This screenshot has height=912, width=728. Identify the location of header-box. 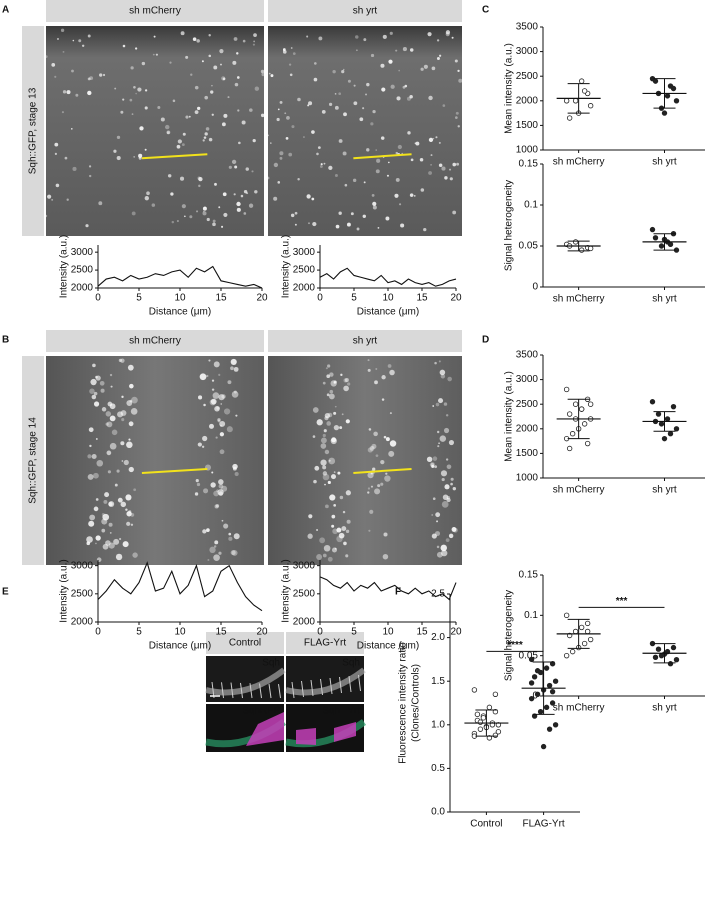
(155, 341).